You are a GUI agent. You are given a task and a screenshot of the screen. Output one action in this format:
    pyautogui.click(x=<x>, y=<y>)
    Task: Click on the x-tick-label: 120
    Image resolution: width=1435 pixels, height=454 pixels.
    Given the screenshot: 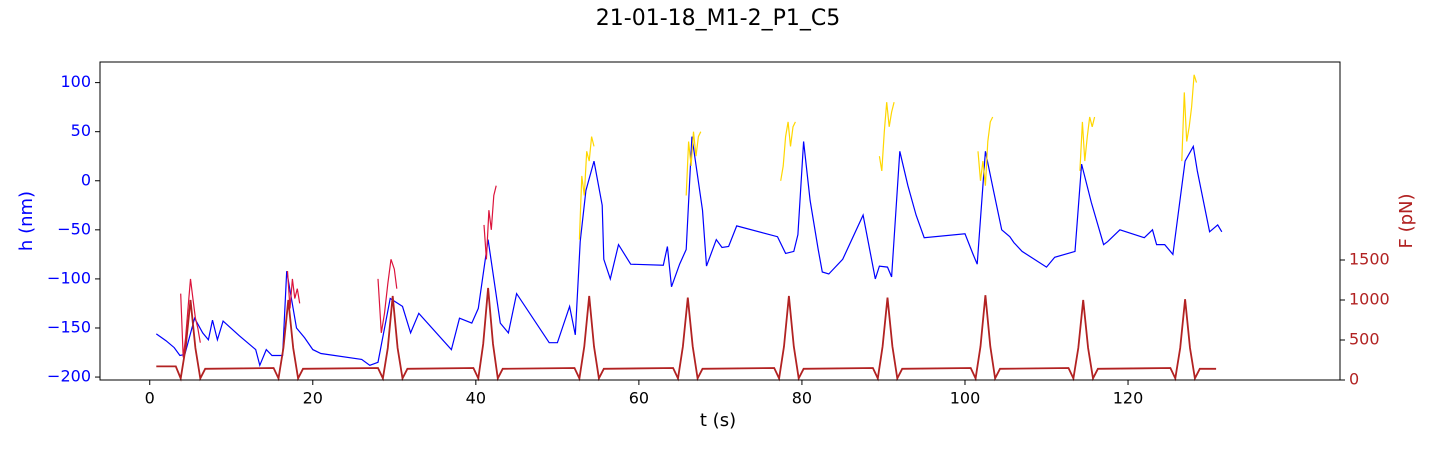 What is the action you would take?
    pyautogui.click(x=1128, y=398)
    